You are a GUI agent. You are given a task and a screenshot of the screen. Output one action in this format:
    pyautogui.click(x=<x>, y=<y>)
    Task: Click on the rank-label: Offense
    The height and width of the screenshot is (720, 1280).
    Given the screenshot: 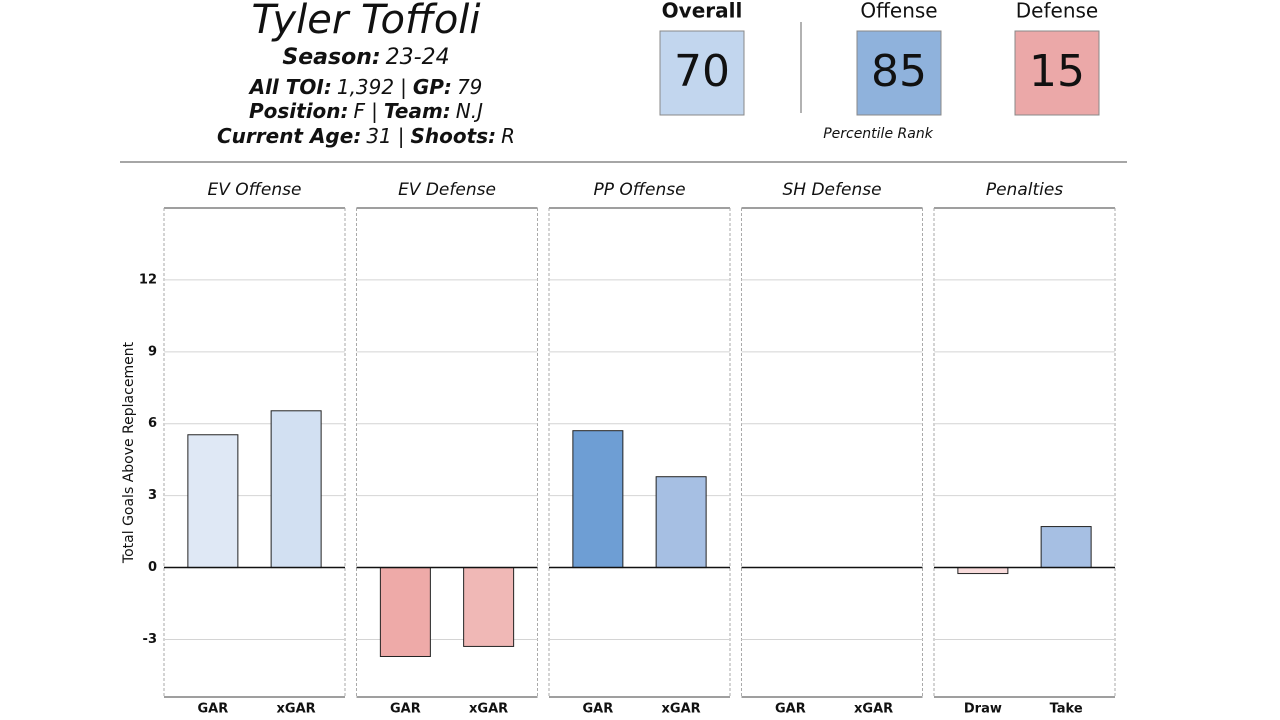 What is the action you would take?
    pyautogui.click(x=898, y=11)
    